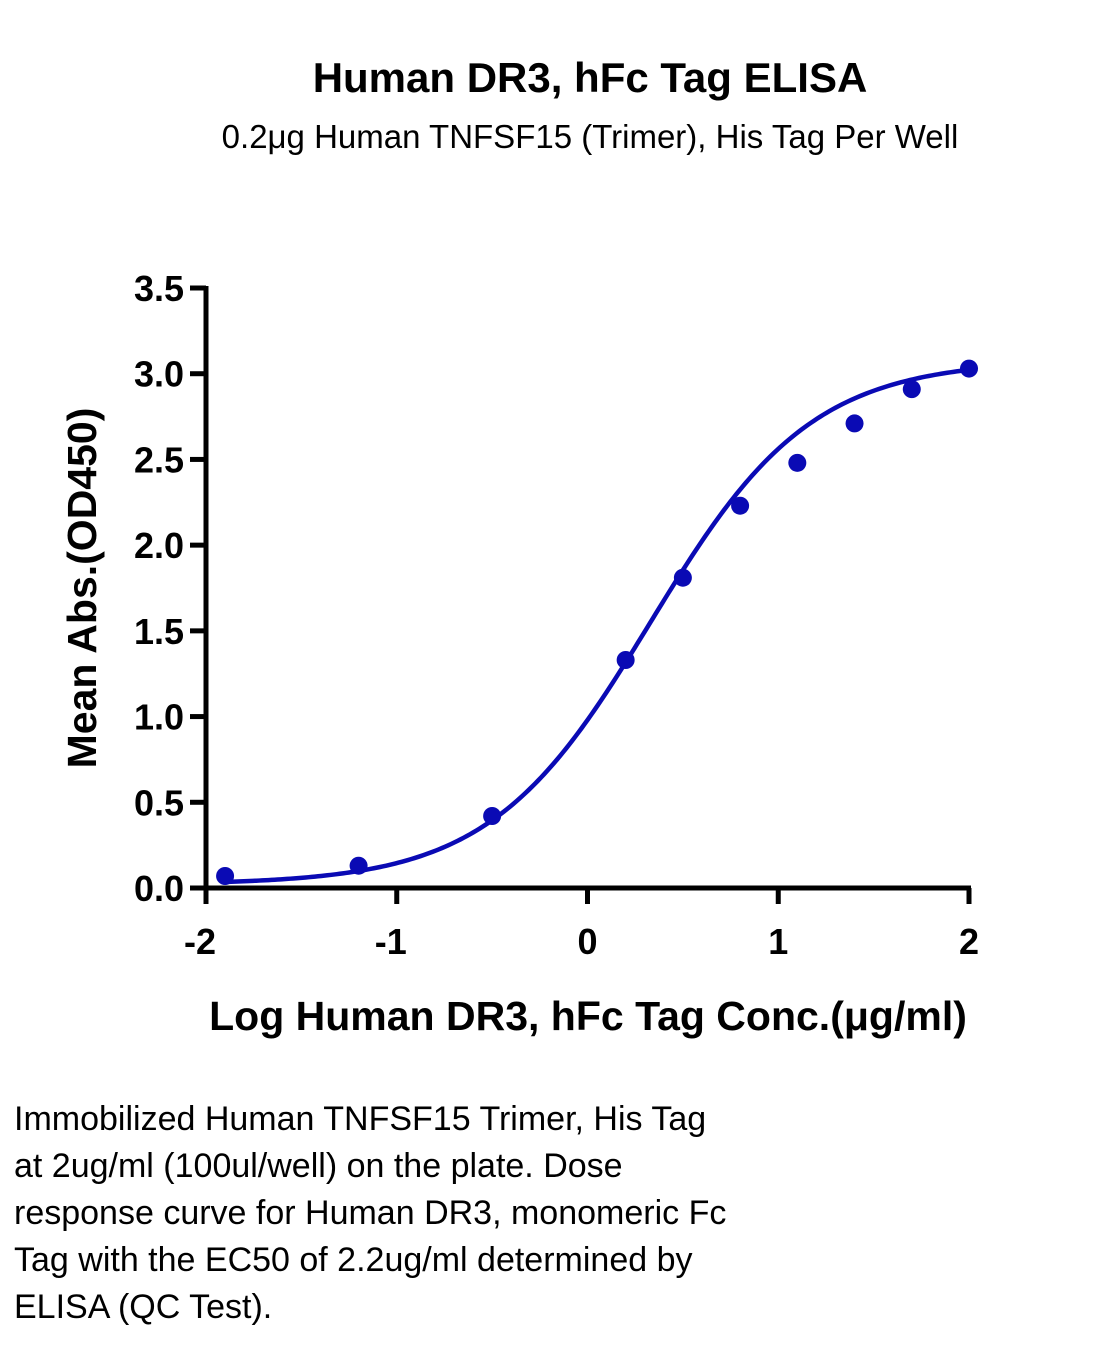  I want to click on y-tick-label: 1.5, so click(159, 631).